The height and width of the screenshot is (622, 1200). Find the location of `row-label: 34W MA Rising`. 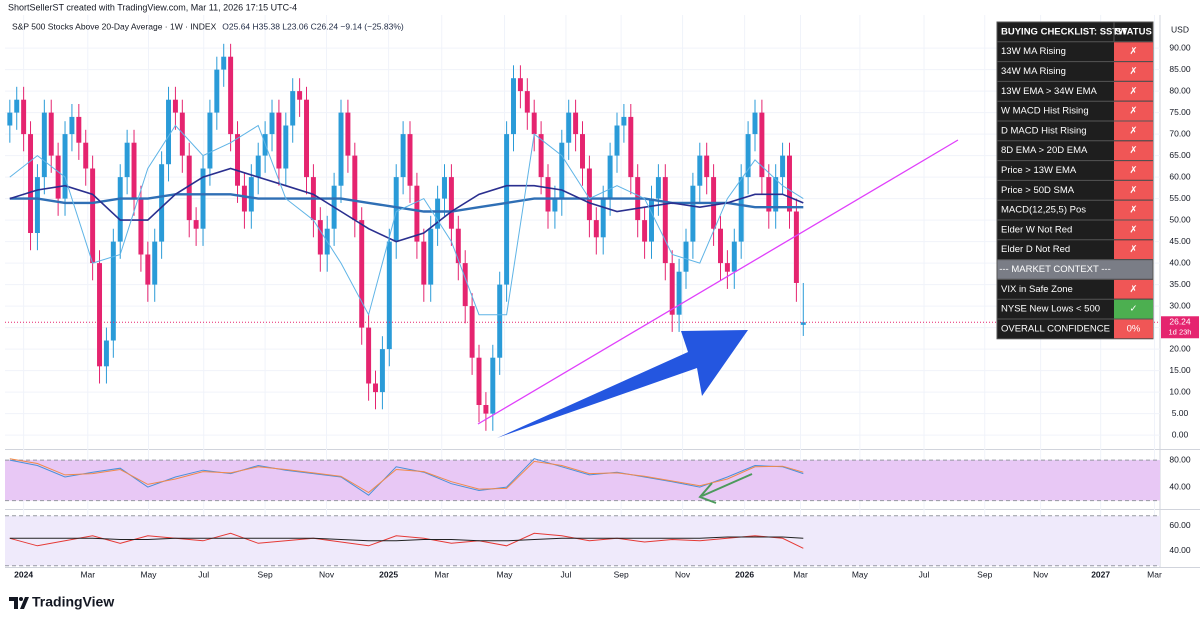

row-label: 34W MA Rising is located at coordinates (1033, 71).